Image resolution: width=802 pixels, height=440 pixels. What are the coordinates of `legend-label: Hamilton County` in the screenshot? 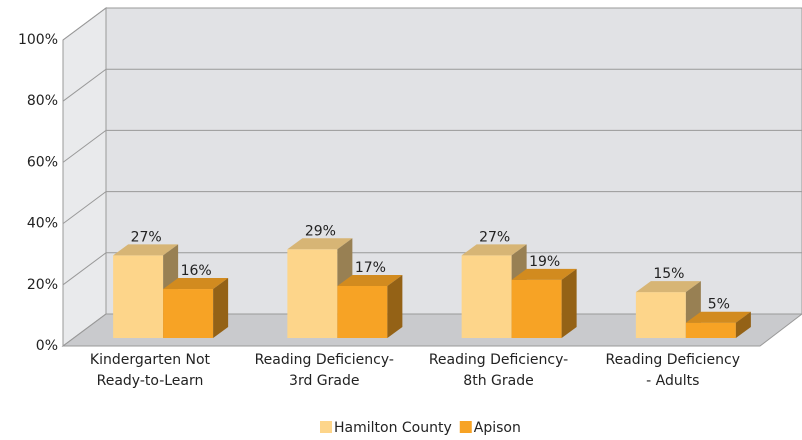 It's located at (393, 428).